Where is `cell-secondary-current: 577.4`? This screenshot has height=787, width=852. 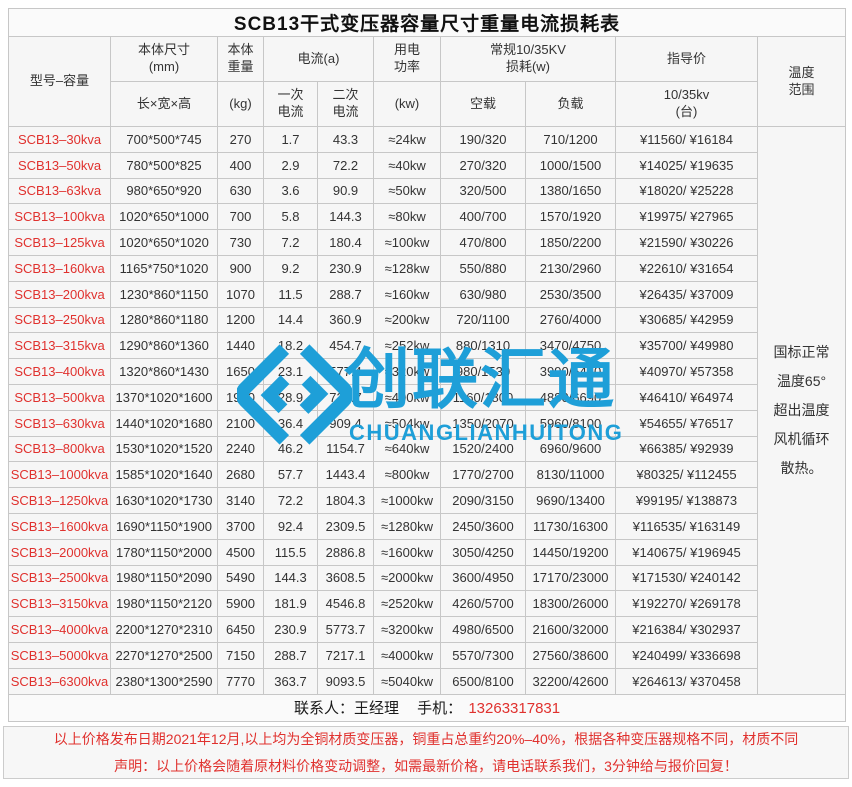 cell-secondary-current: 577.4 is located at coordinates (345, 371).